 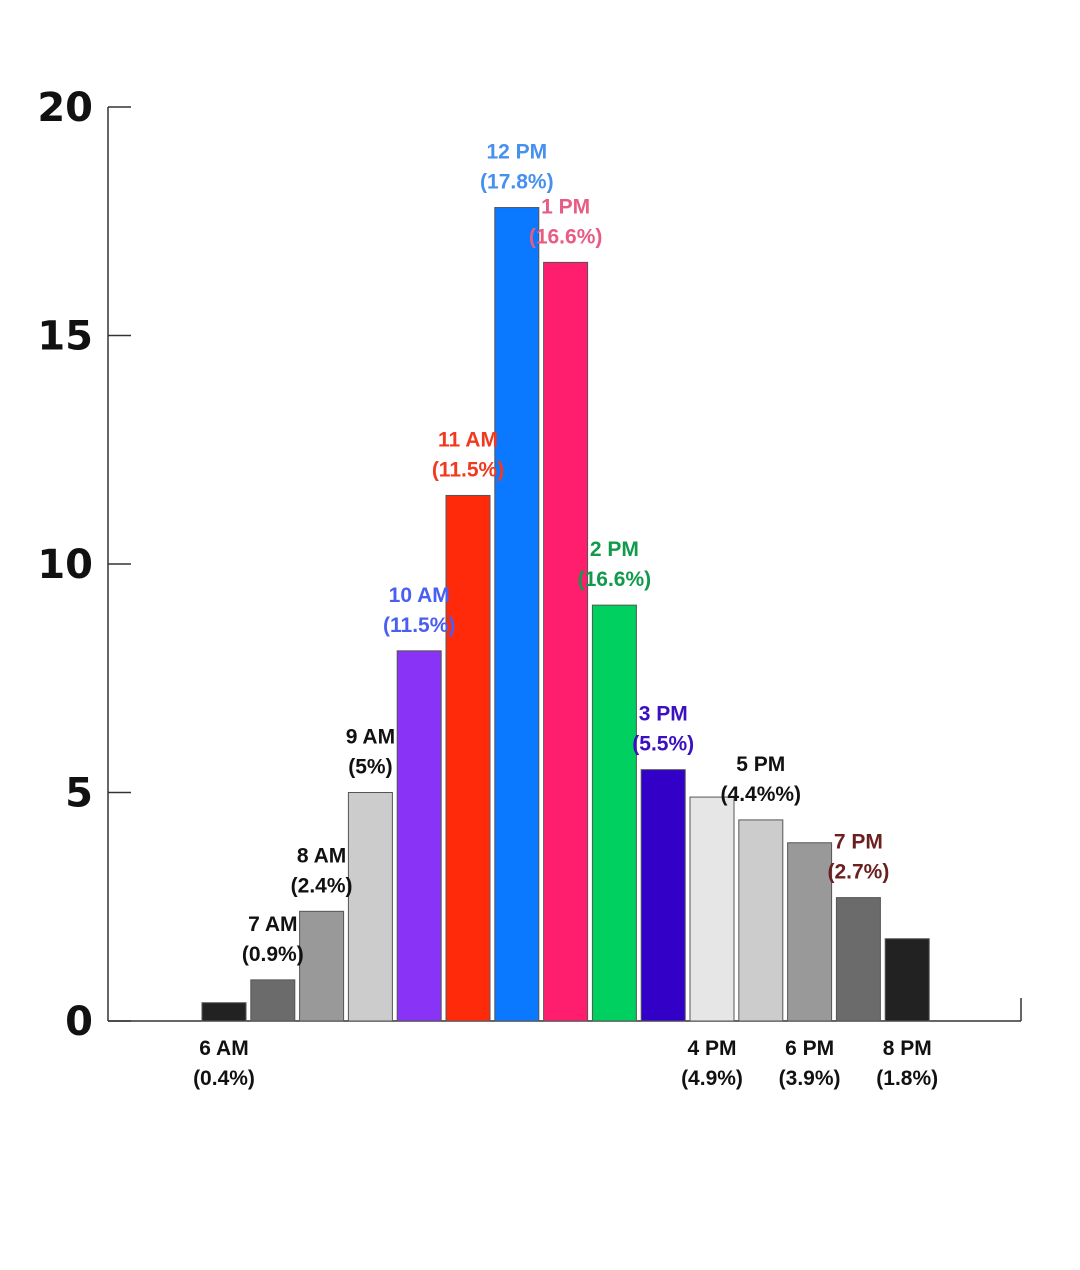 I want to click on bar-time-label: 9 AM, so click(x=370, y=737).